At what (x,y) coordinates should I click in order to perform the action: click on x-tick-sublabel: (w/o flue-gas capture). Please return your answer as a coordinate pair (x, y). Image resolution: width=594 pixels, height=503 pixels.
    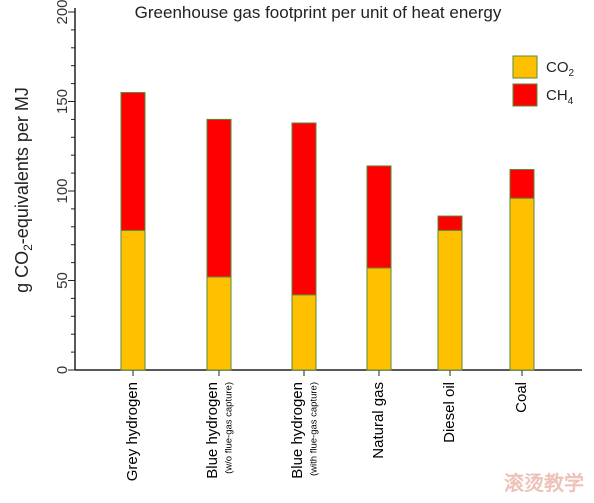
    Looking at the image, I should click on (229, 428).